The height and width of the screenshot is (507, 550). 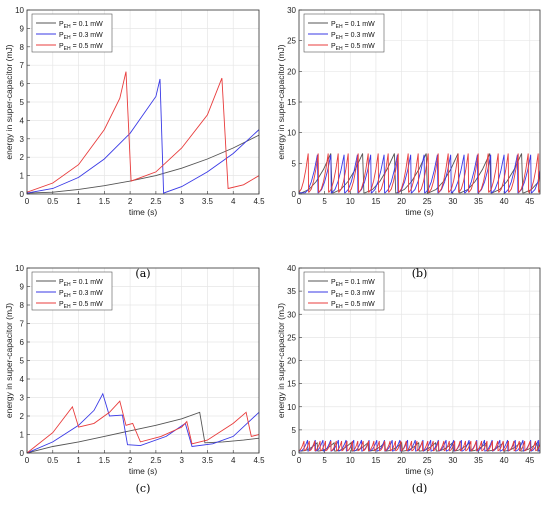 What do you see at coordinates (22, 305) in the screenshot?
I see `y-tick-label: 8` at bounding box center [22, 305].